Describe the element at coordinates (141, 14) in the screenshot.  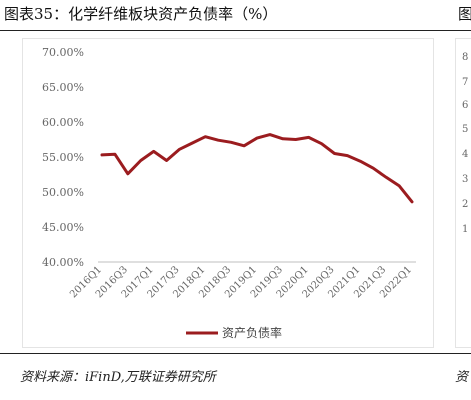
I see `figure-title: 图表35：化学纤维板块资产负债率（%）` at that location.